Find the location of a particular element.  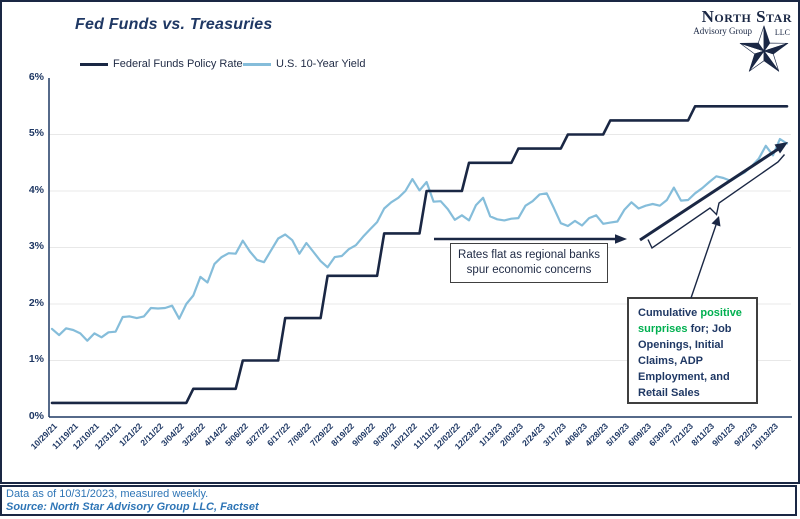

legend-label: U.S. 10-Year Yield is located at coordinates (321, 64).